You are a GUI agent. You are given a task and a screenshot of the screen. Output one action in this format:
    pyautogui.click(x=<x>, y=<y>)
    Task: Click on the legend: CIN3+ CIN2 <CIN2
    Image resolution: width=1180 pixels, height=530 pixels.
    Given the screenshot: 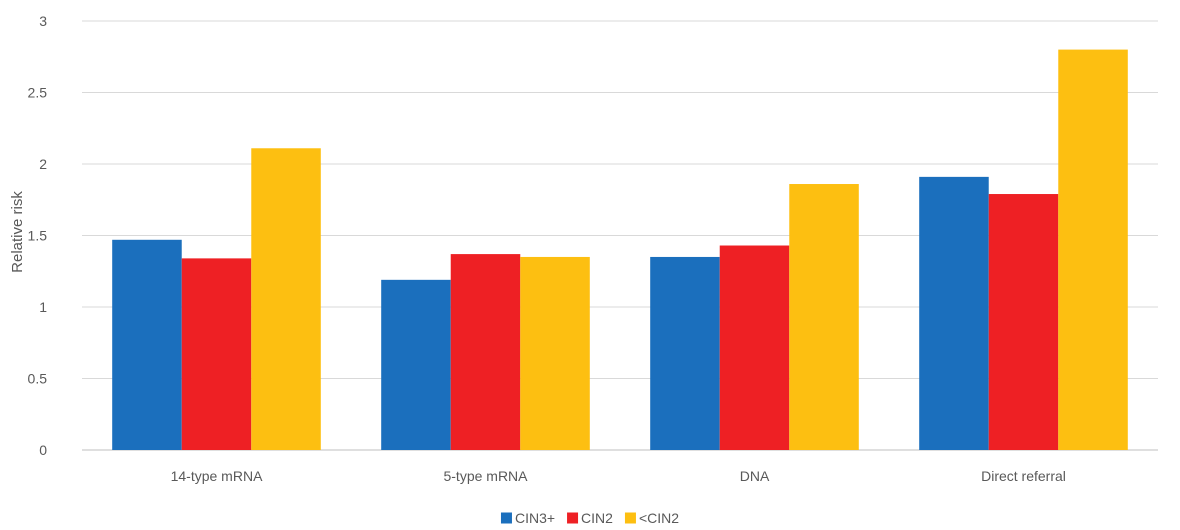 What is the action you would take?
    pyautogui.click(x=589, y=518)
    